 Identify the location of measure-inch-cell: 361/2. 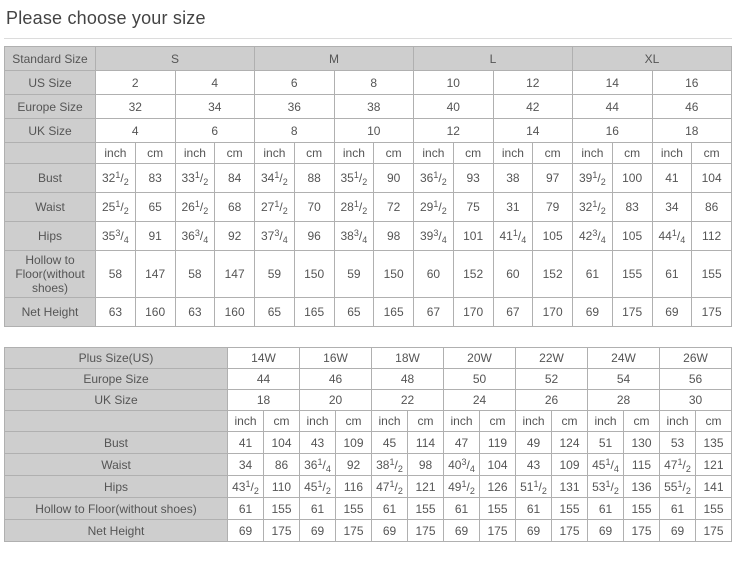
(433, 178).